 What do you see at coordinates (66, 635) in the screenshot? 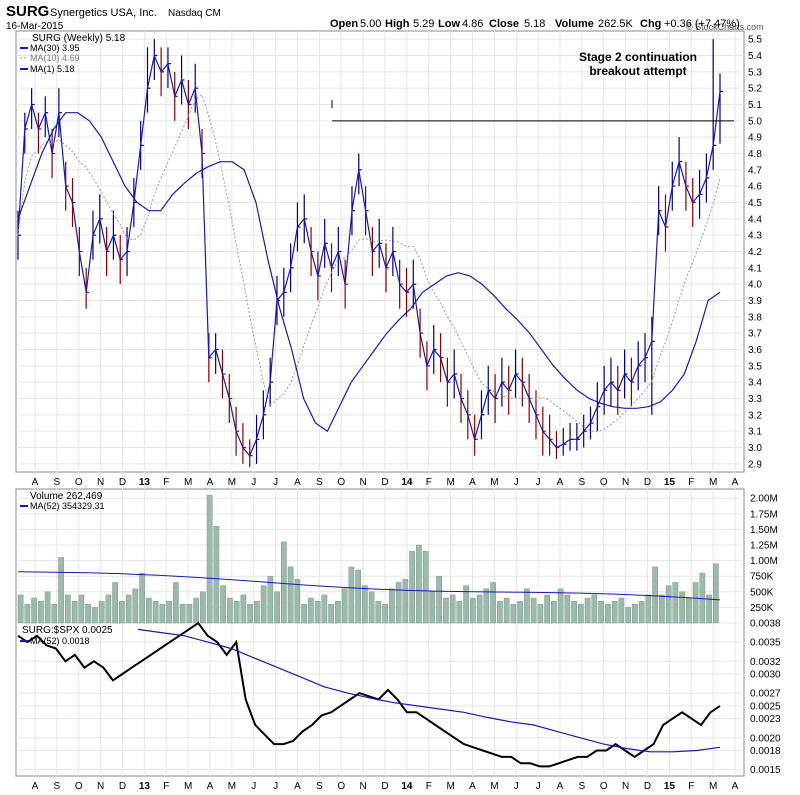
I see `ratio-legend: SURG:$SPX 0.0025 MA(52) 0.0018` at bounding box center [66, 635].